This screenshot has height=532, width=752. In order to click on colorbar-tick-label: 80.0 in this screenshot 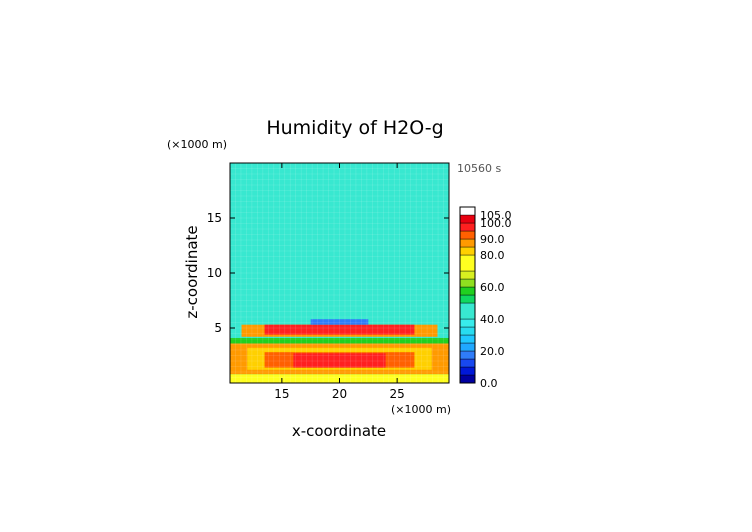, I will do `click(492, 255)`.